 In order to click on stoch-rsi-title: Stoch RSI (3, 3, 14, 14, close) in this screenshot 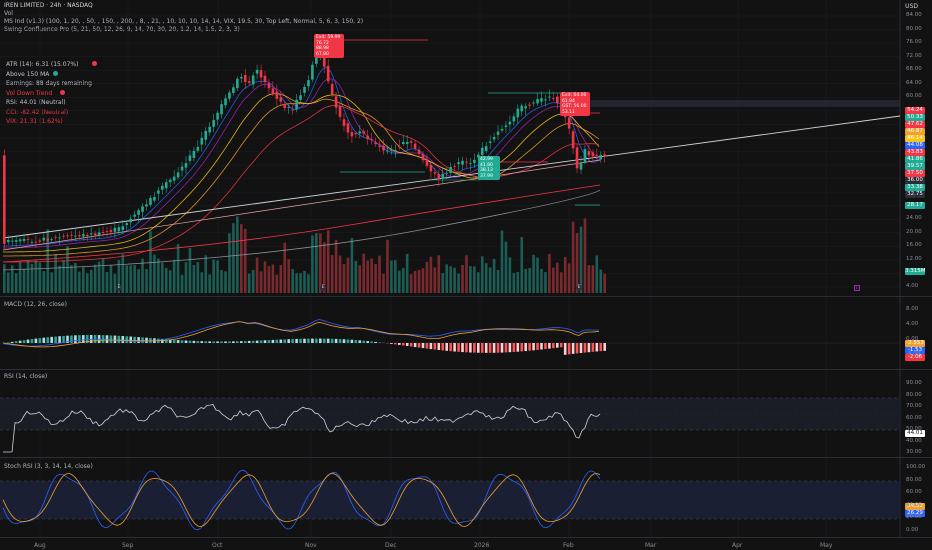, I will do `click(48, 466)`.